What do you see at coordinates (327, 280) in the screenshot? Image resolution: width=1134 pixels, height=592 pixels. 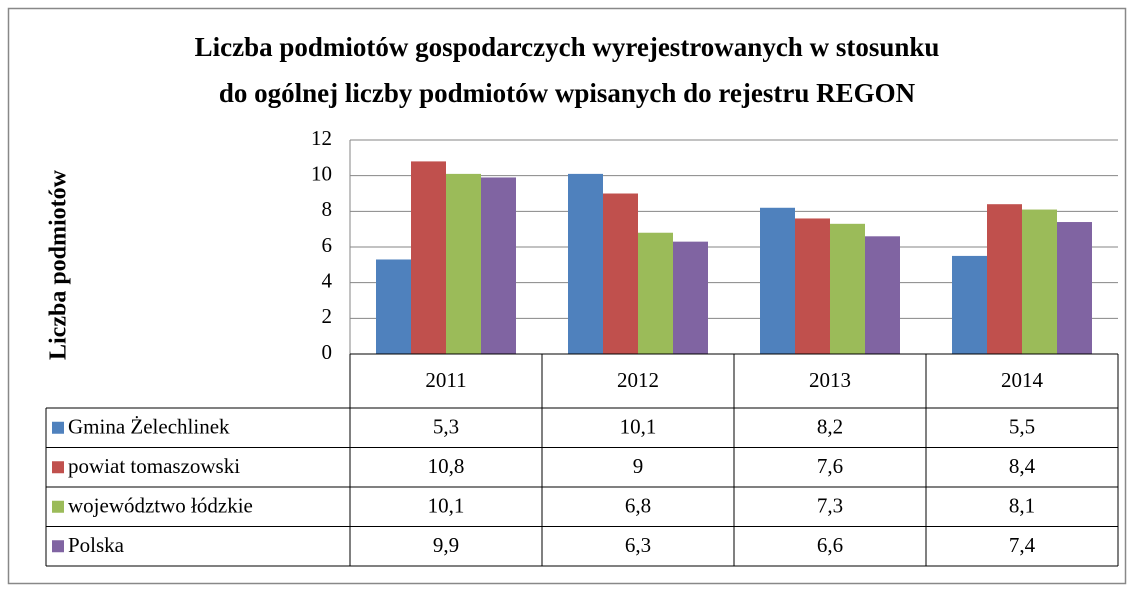 I see `y-tick-label: 4` at bounding box center [327, 280].